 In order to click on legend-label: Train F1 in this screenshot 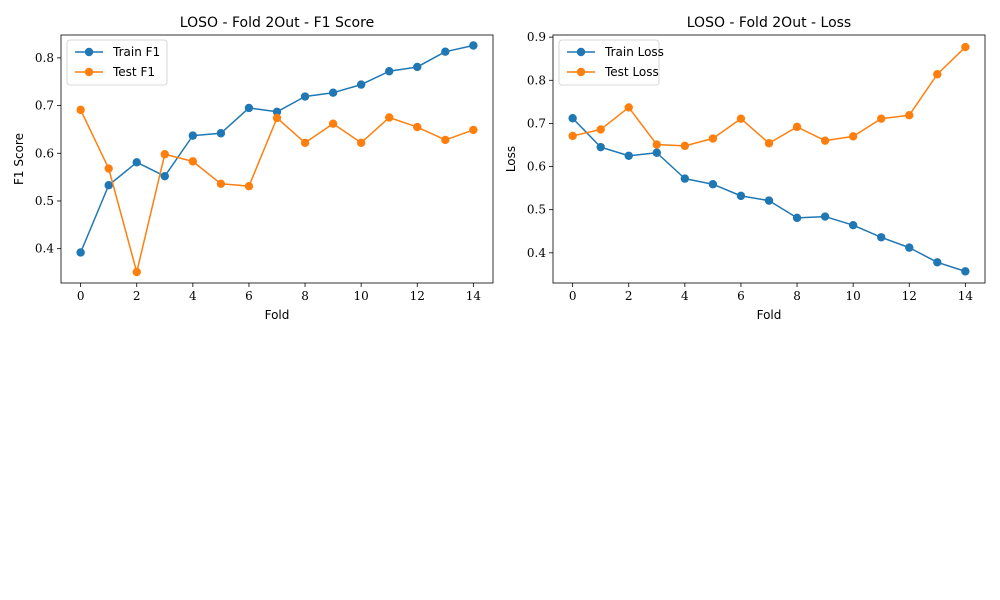, I will do `click(136, 52)`.